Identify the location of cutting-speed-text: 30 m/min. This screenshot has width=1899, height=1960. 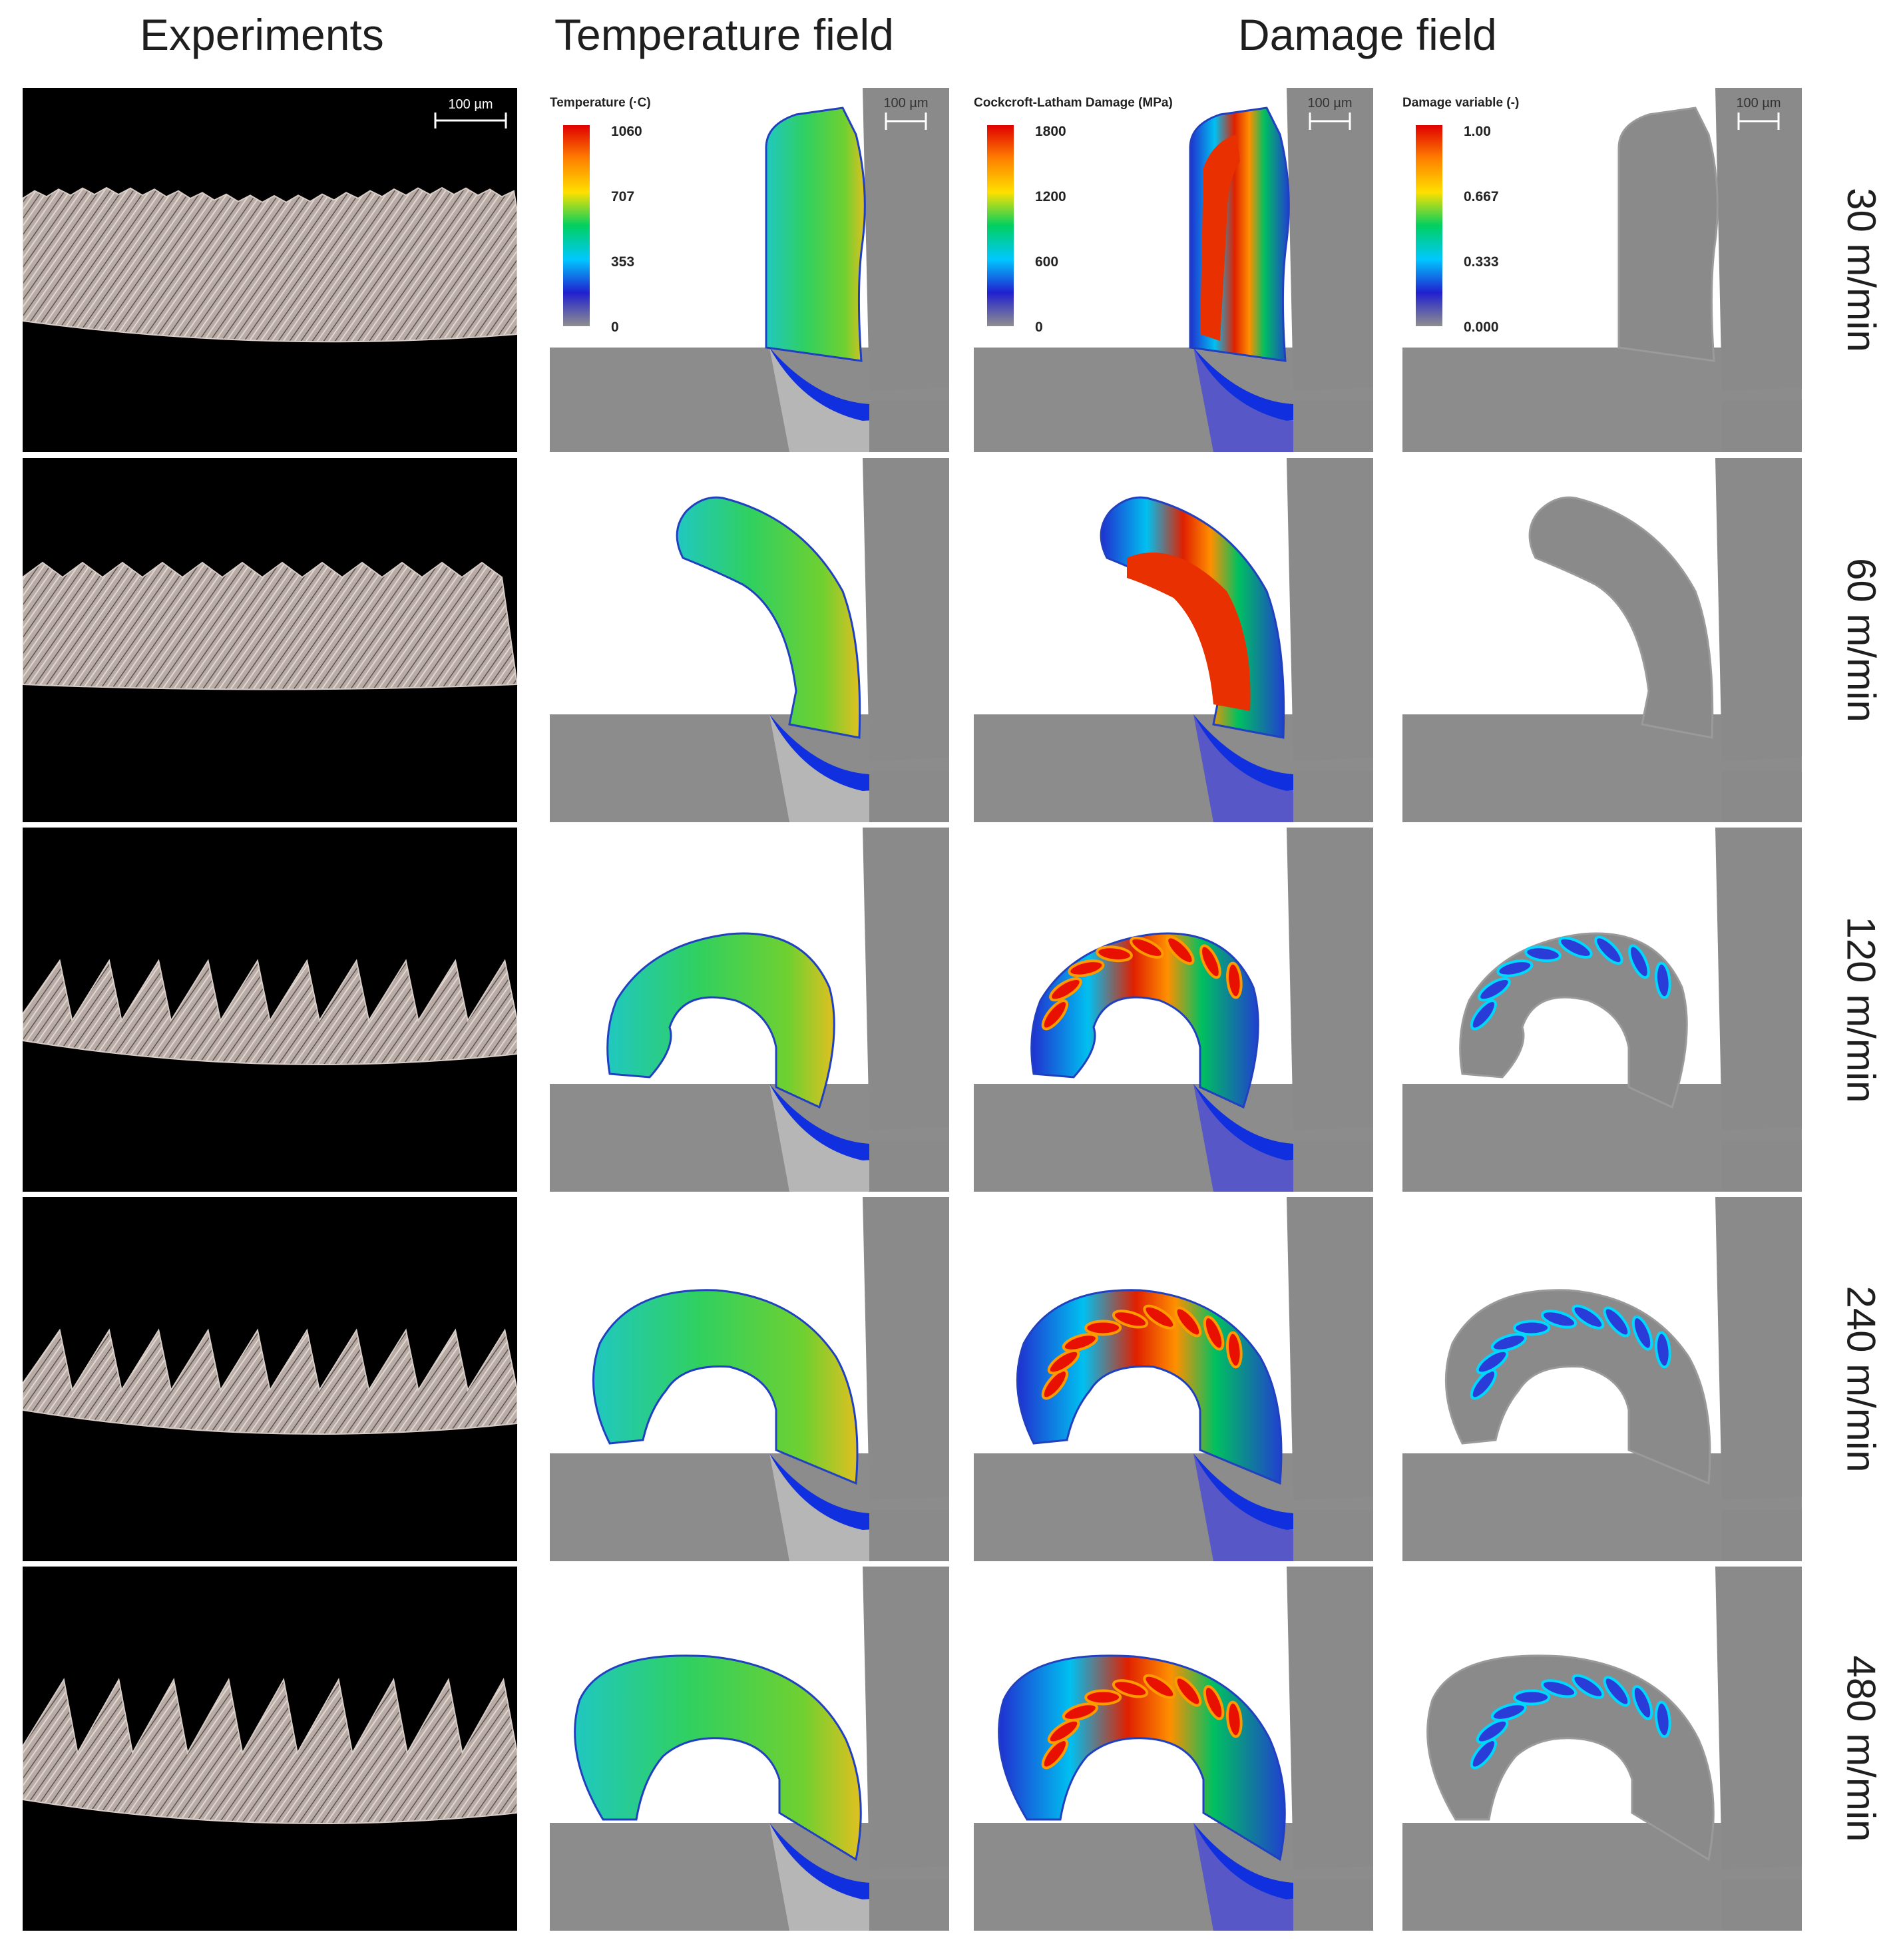
(1861, 270).